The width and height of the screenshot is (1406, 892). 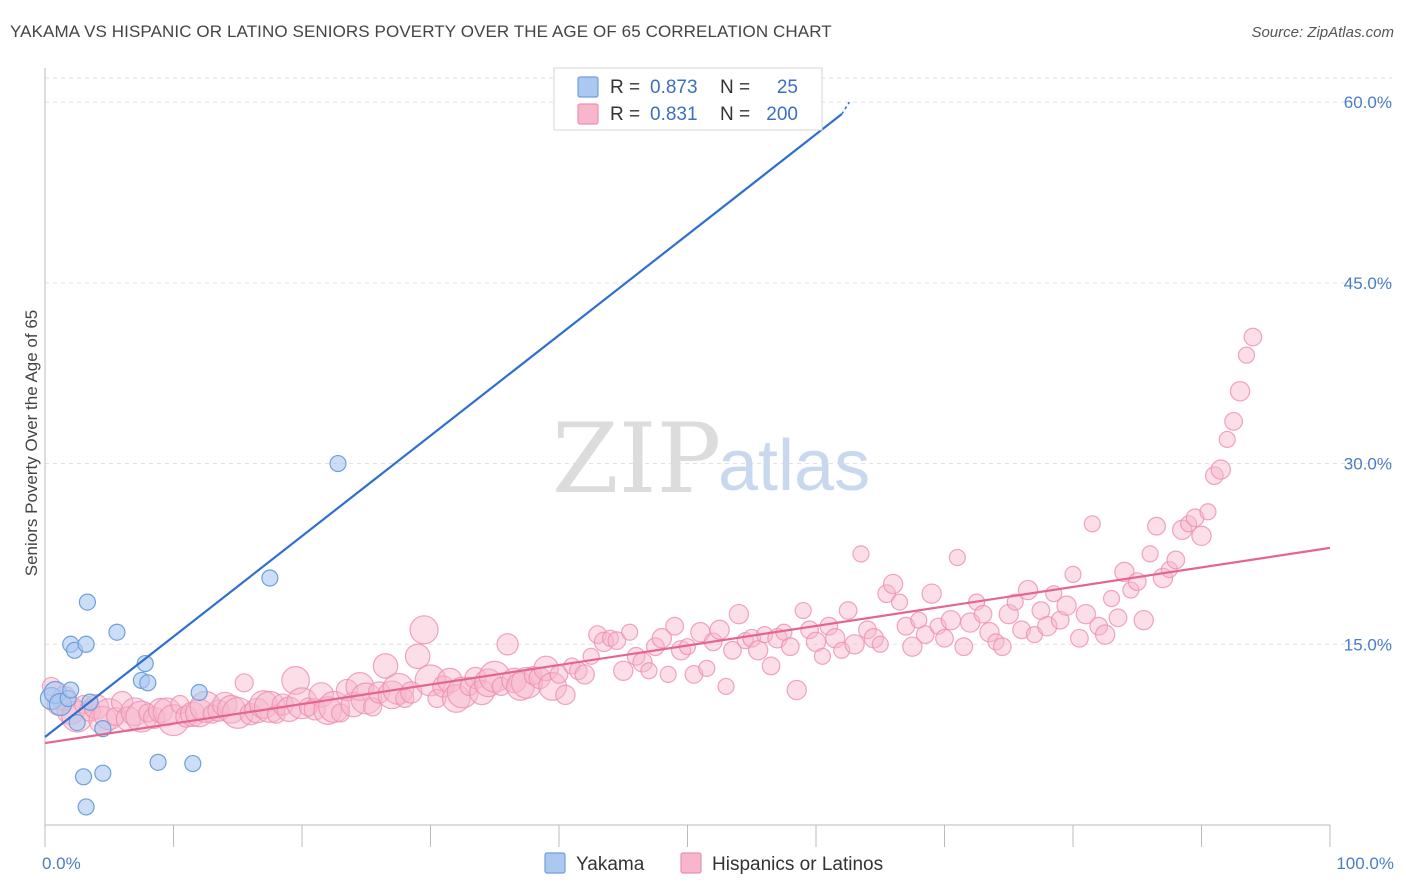 What do you see at coordinates (610, 864) in the screenshot?
I see `yakama-series-label: Yakama` at bounding box center [610, 864].